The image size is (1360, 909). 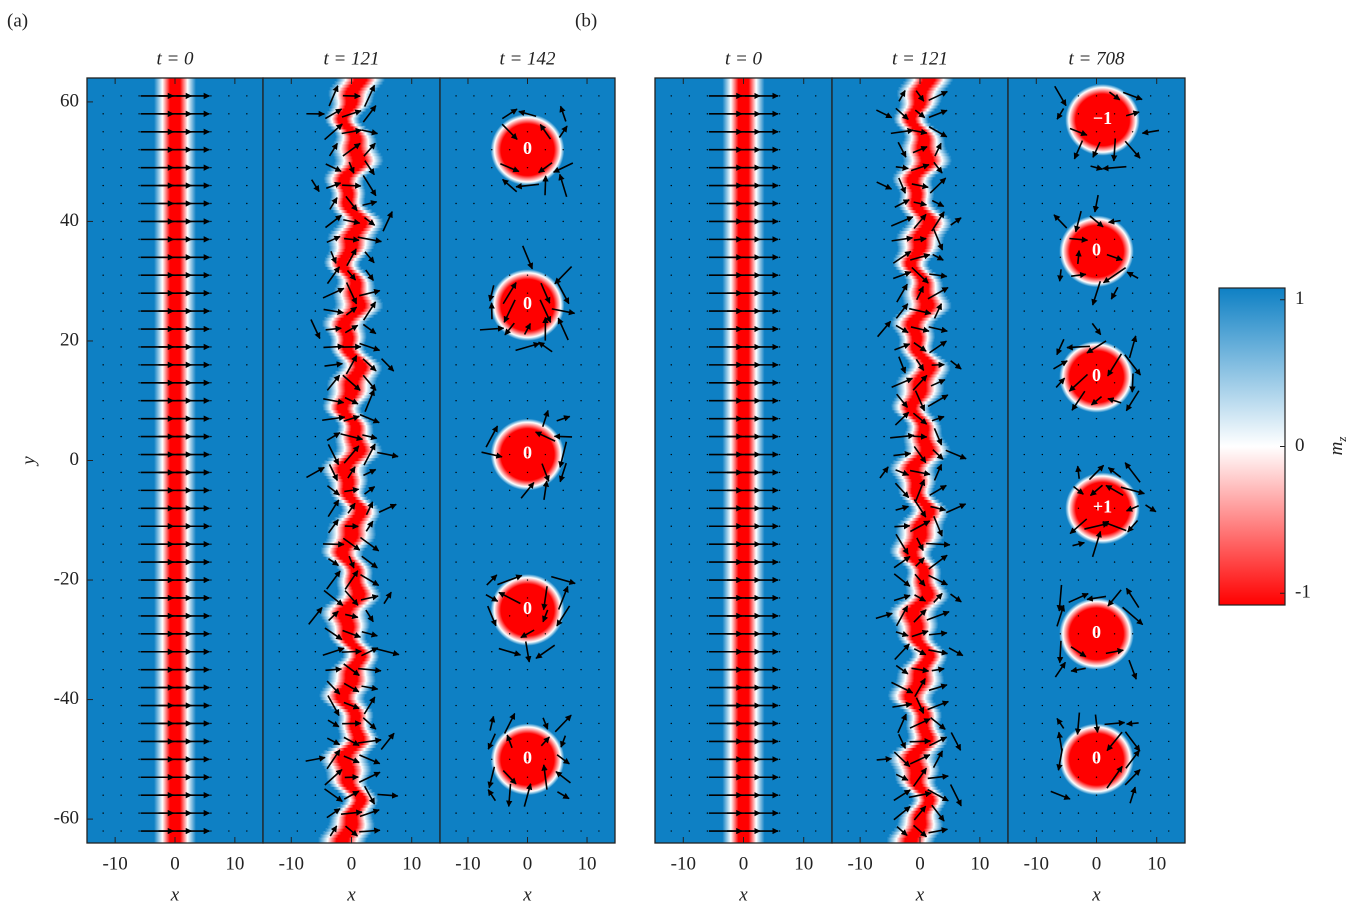 I want to click on panel: −100+100, so click(x=1096, y=460).